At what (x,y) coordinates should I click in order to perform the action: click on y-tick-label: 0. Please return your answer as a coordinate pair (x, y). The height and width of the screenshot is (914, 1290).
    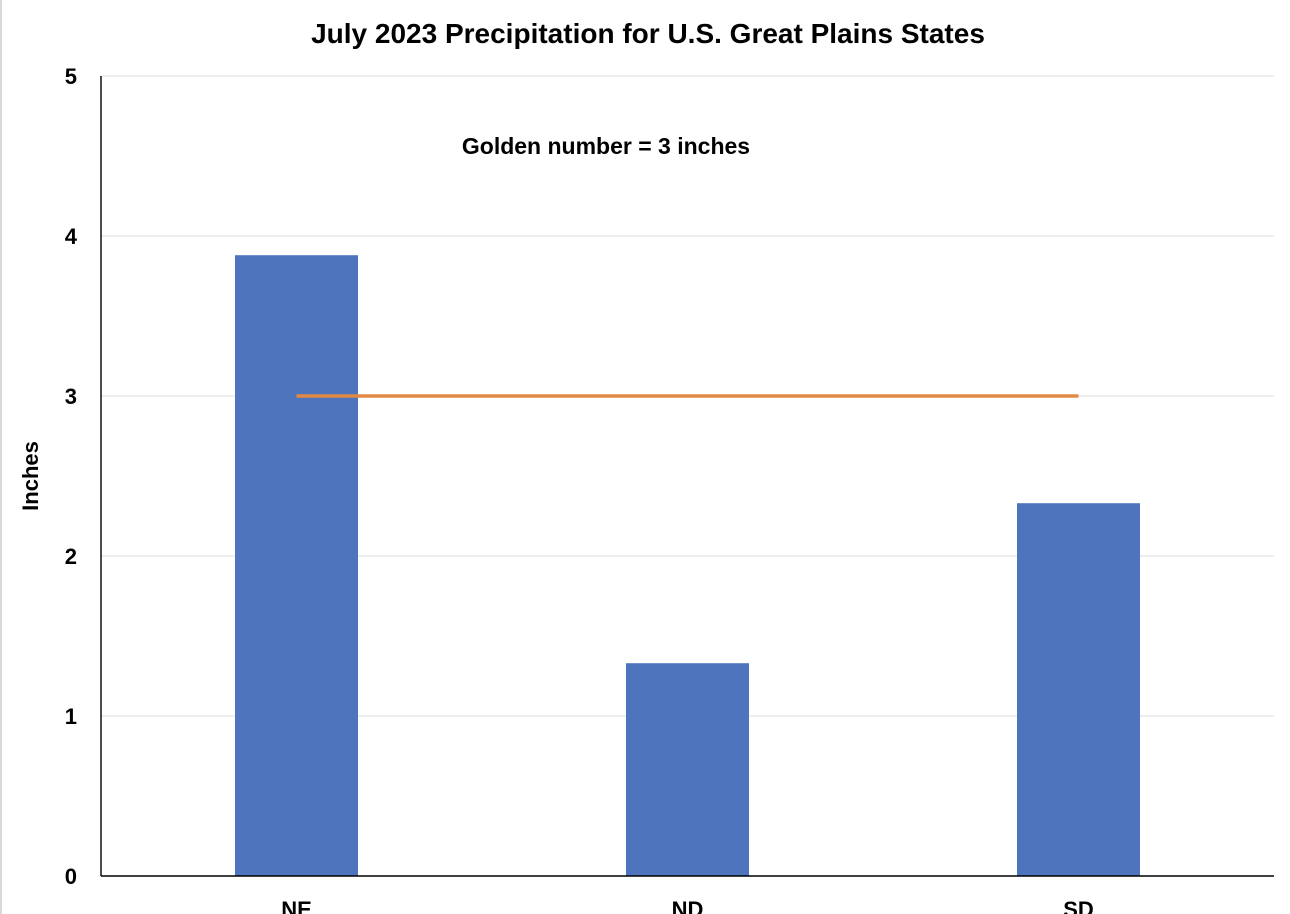
    Looking at the image, I should click on (71, 876).